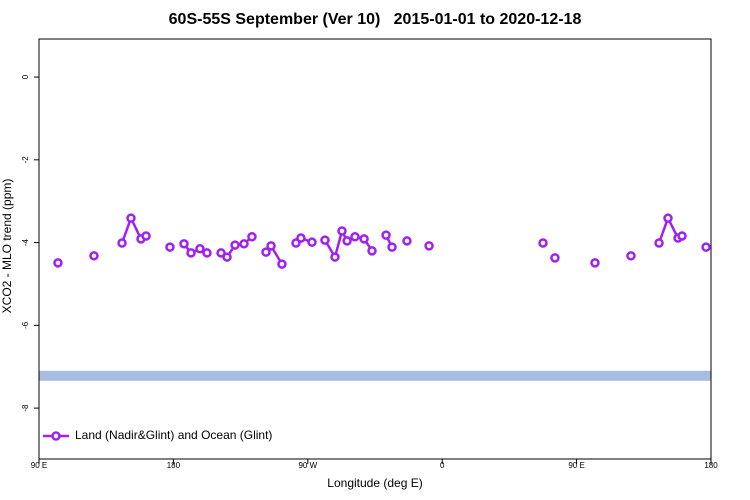 The height and width of the screenshot is (500, 750). I want to click on series-line, so click(414, 241).